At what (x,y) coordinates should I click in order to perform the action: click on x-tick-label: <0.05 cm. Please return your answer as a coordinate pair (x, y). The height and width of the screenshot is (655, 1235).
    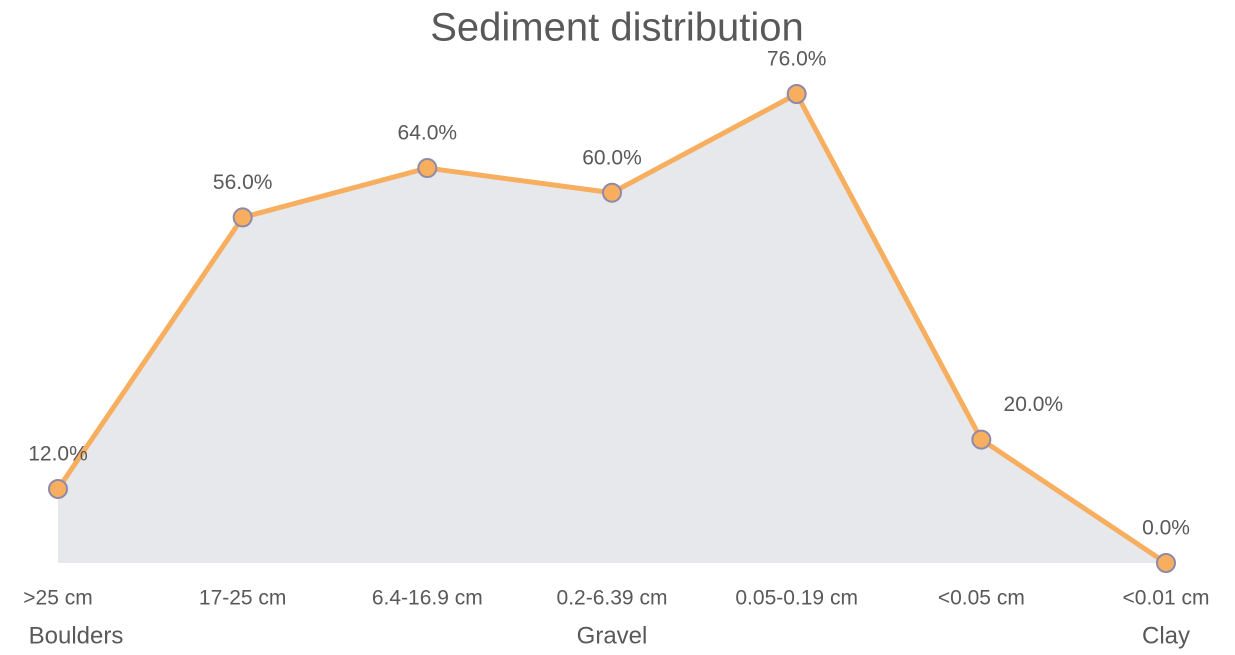
    Looking at the image, I should click on (981, 598).